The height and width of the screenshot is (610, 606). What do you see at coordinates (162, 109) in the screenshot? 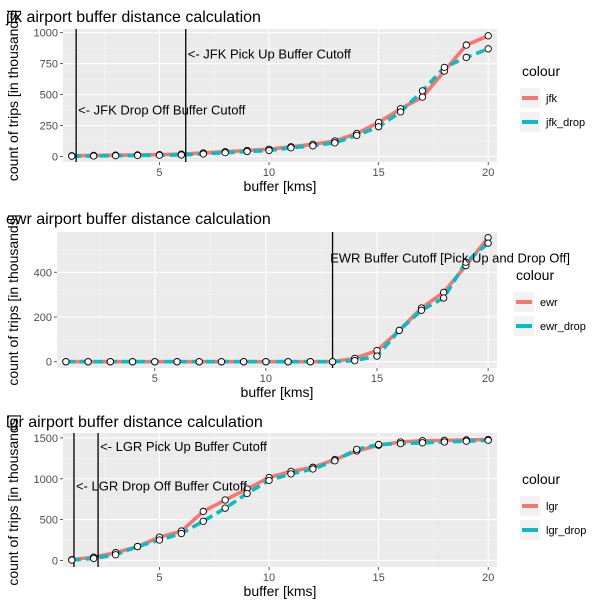
I see `annotation: <- JFK Drop Off Buffer Cutoff` at bounding box center [162, 109].